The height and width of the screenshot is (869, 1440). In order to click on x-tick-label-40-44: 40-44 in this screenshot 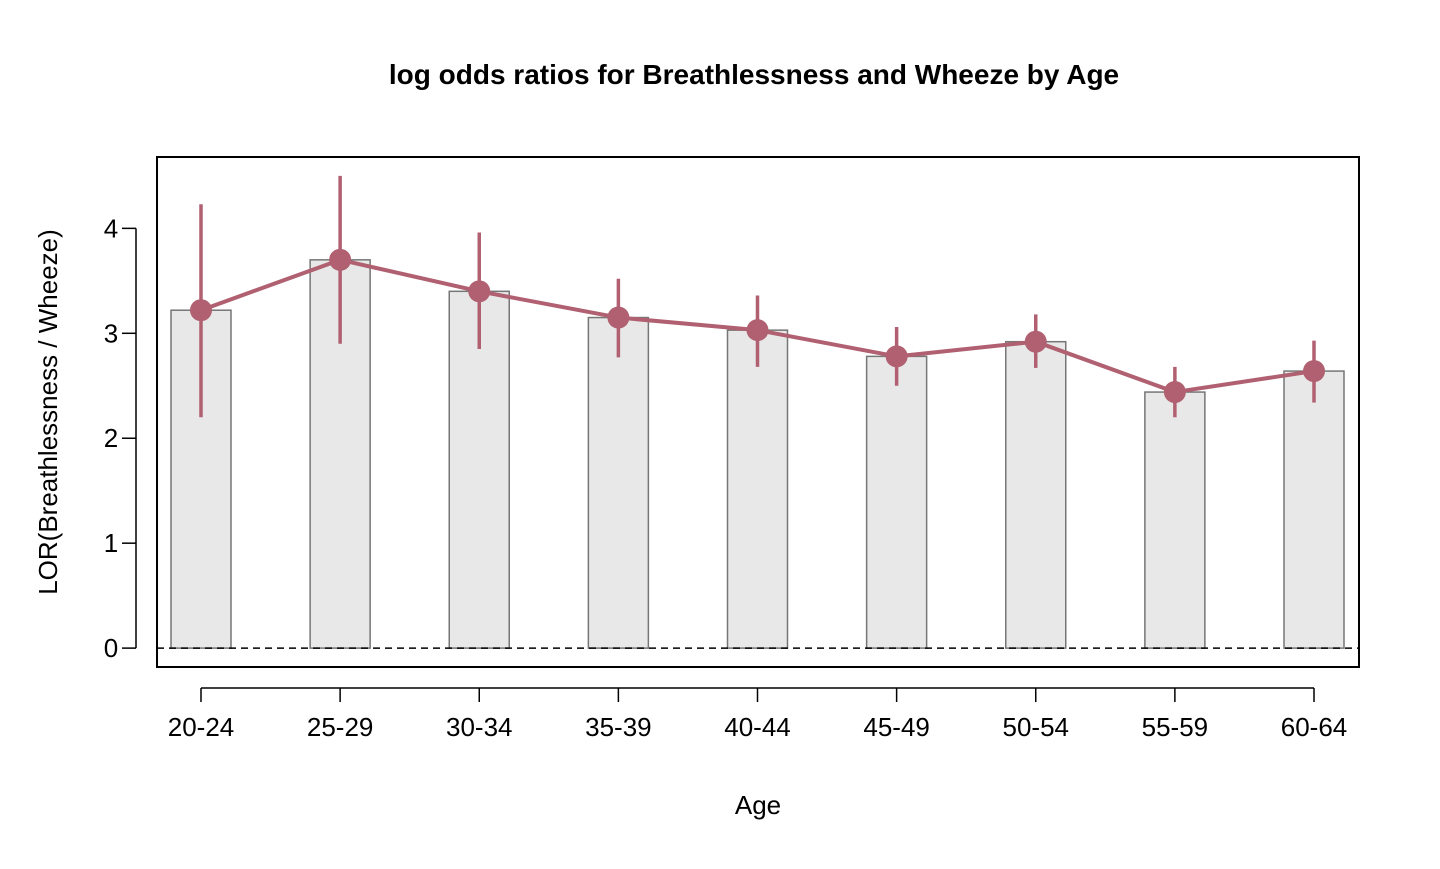, I will do `click(757, 727)`.